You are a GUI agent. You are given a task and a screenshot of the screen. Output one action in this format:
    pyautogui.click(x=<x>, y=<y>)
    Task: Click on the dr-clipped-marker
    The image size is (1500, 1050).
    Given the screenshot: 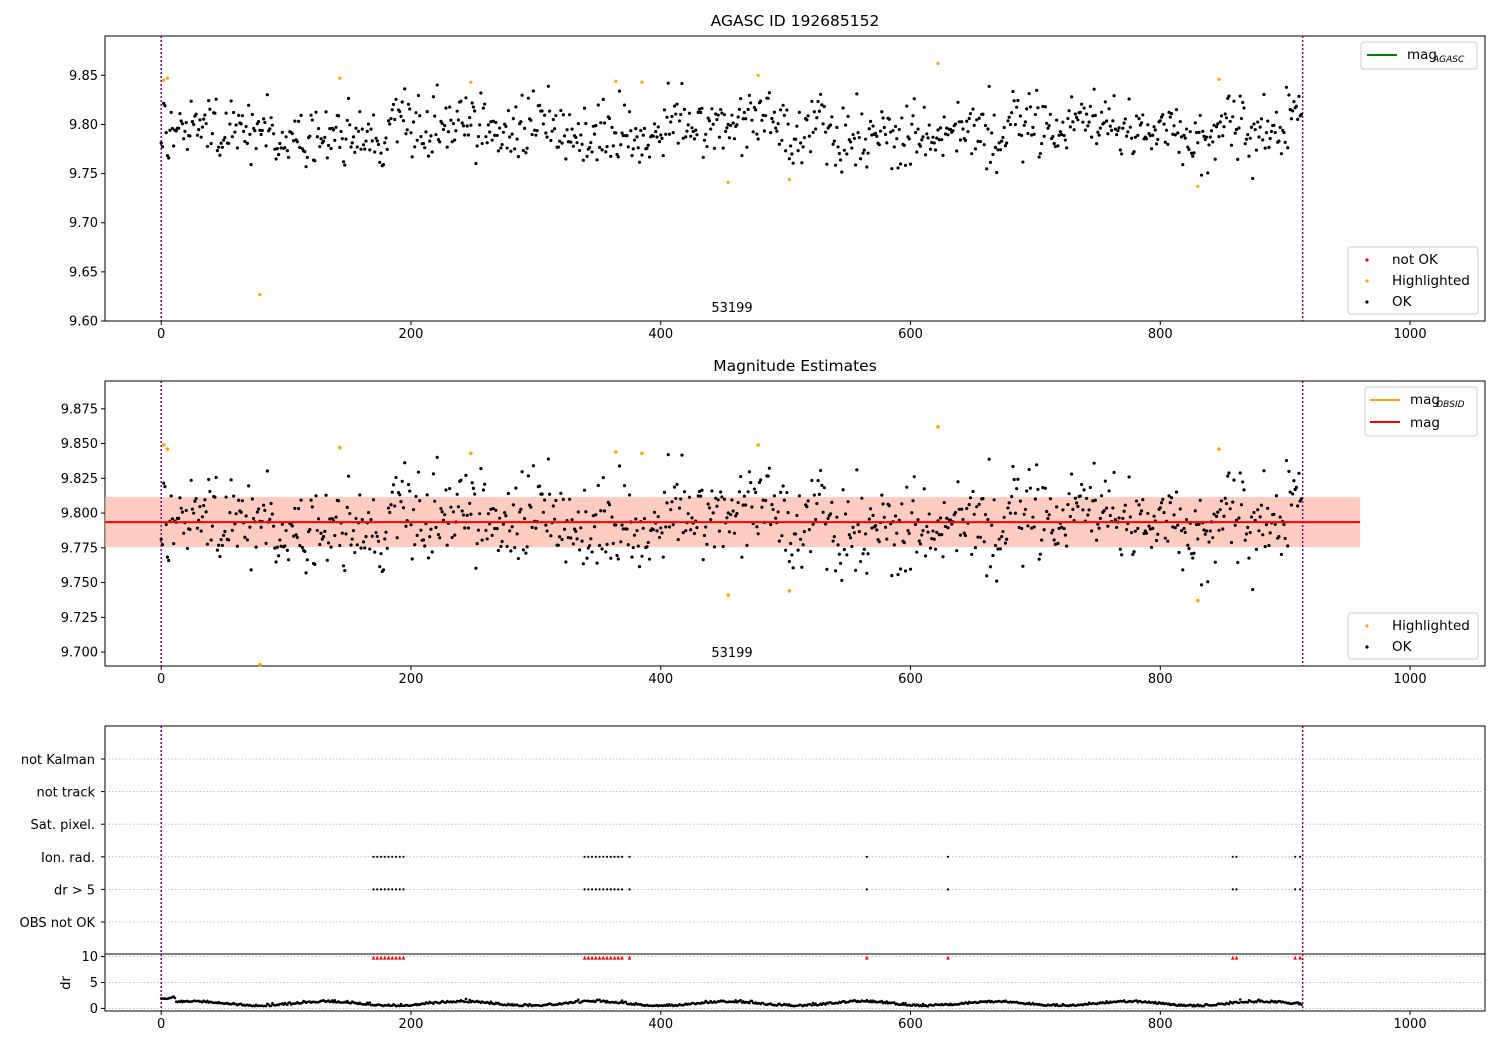 What is the action you would take?
    pyautogui.click(x=588, y=957)
    